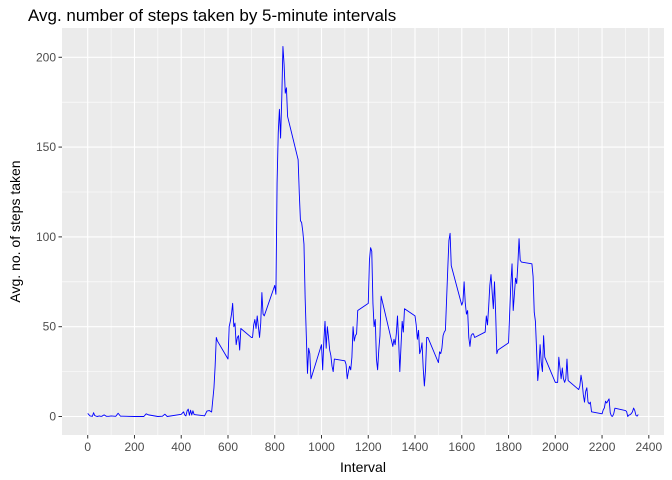 The width and height of the screenshot is (672, 480). What do you see at coordinates (46, 147) in the screenshot?
I see `y-tick-label: 150` at bounding box center [46, 147].